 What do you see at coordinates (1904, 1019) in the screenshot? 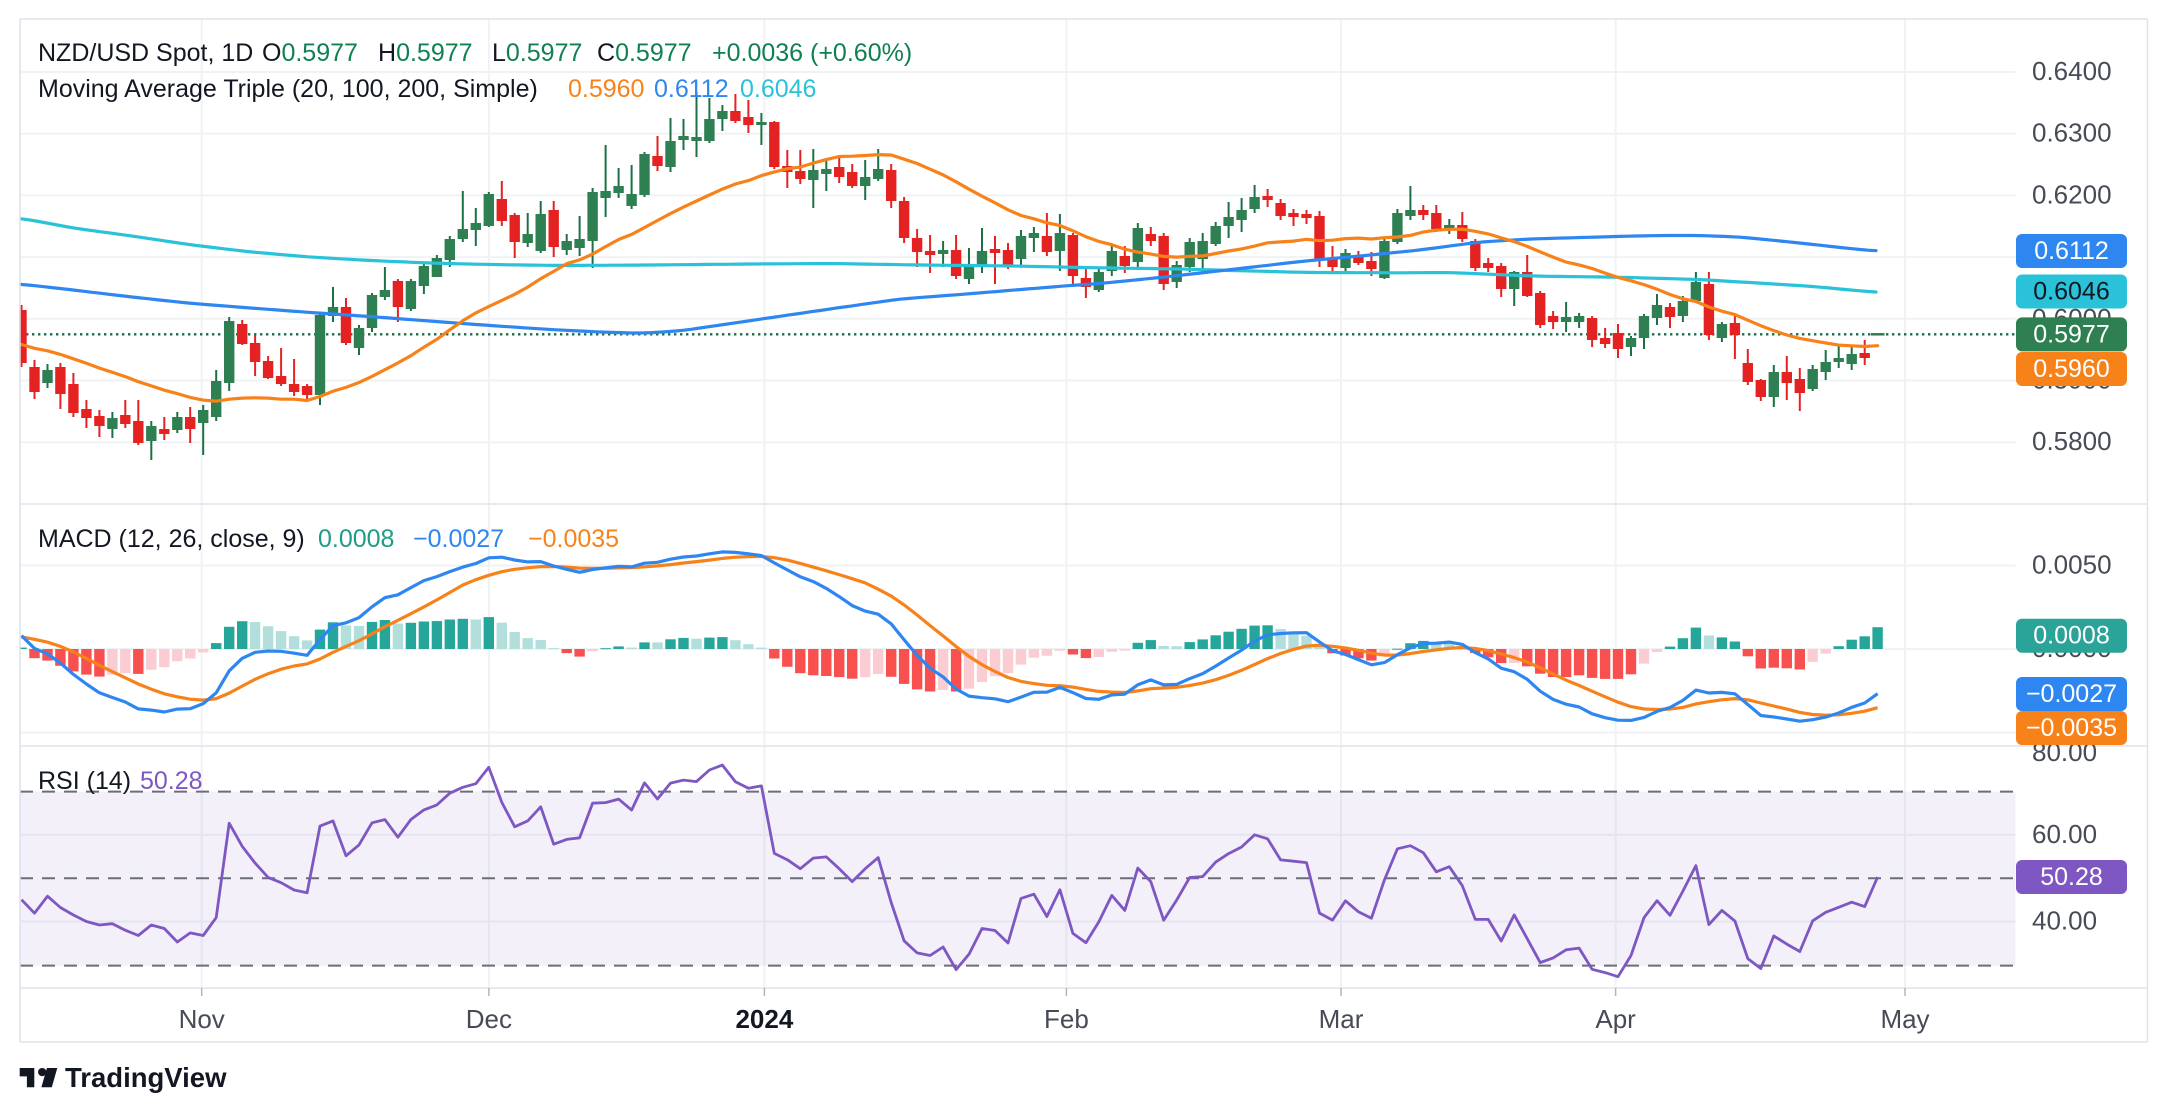
I see `svg-text: May` at bounding box center [1904, 1019].